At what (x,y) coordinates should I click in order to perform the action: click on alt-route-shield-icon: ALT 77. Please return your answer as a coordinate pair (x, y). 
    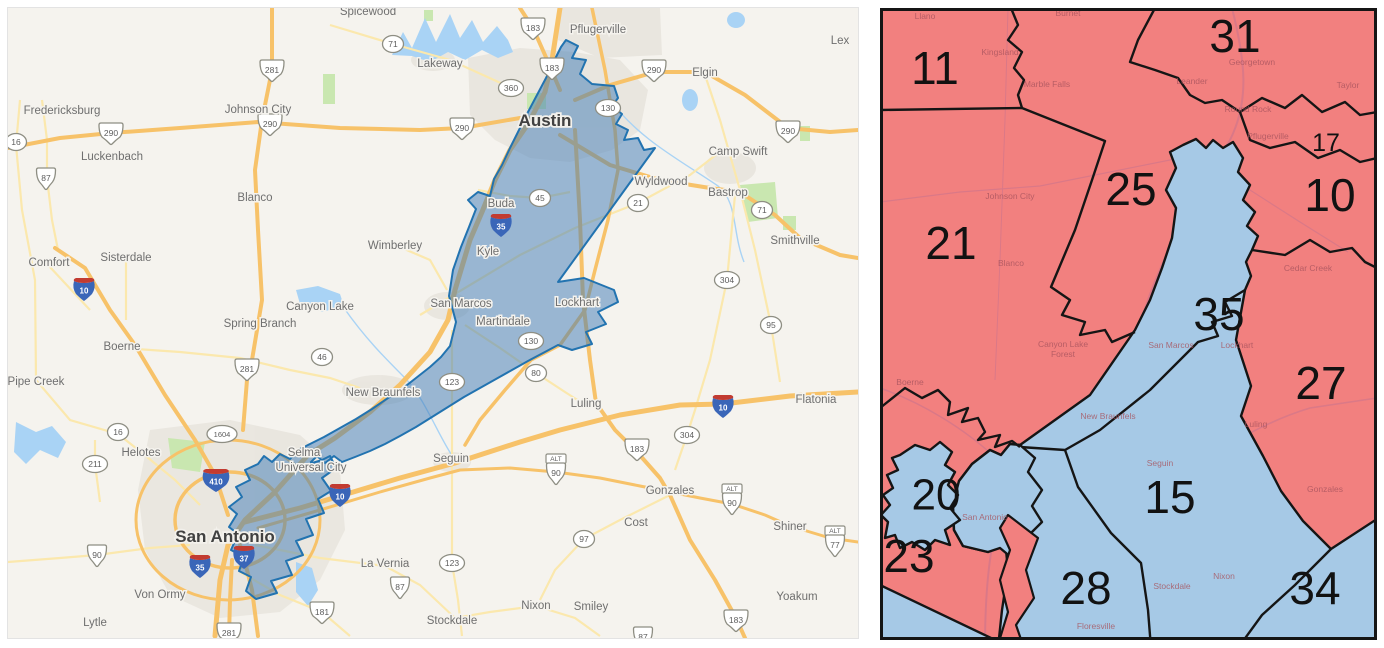
    Looking at the image, I should click on (835, 541).